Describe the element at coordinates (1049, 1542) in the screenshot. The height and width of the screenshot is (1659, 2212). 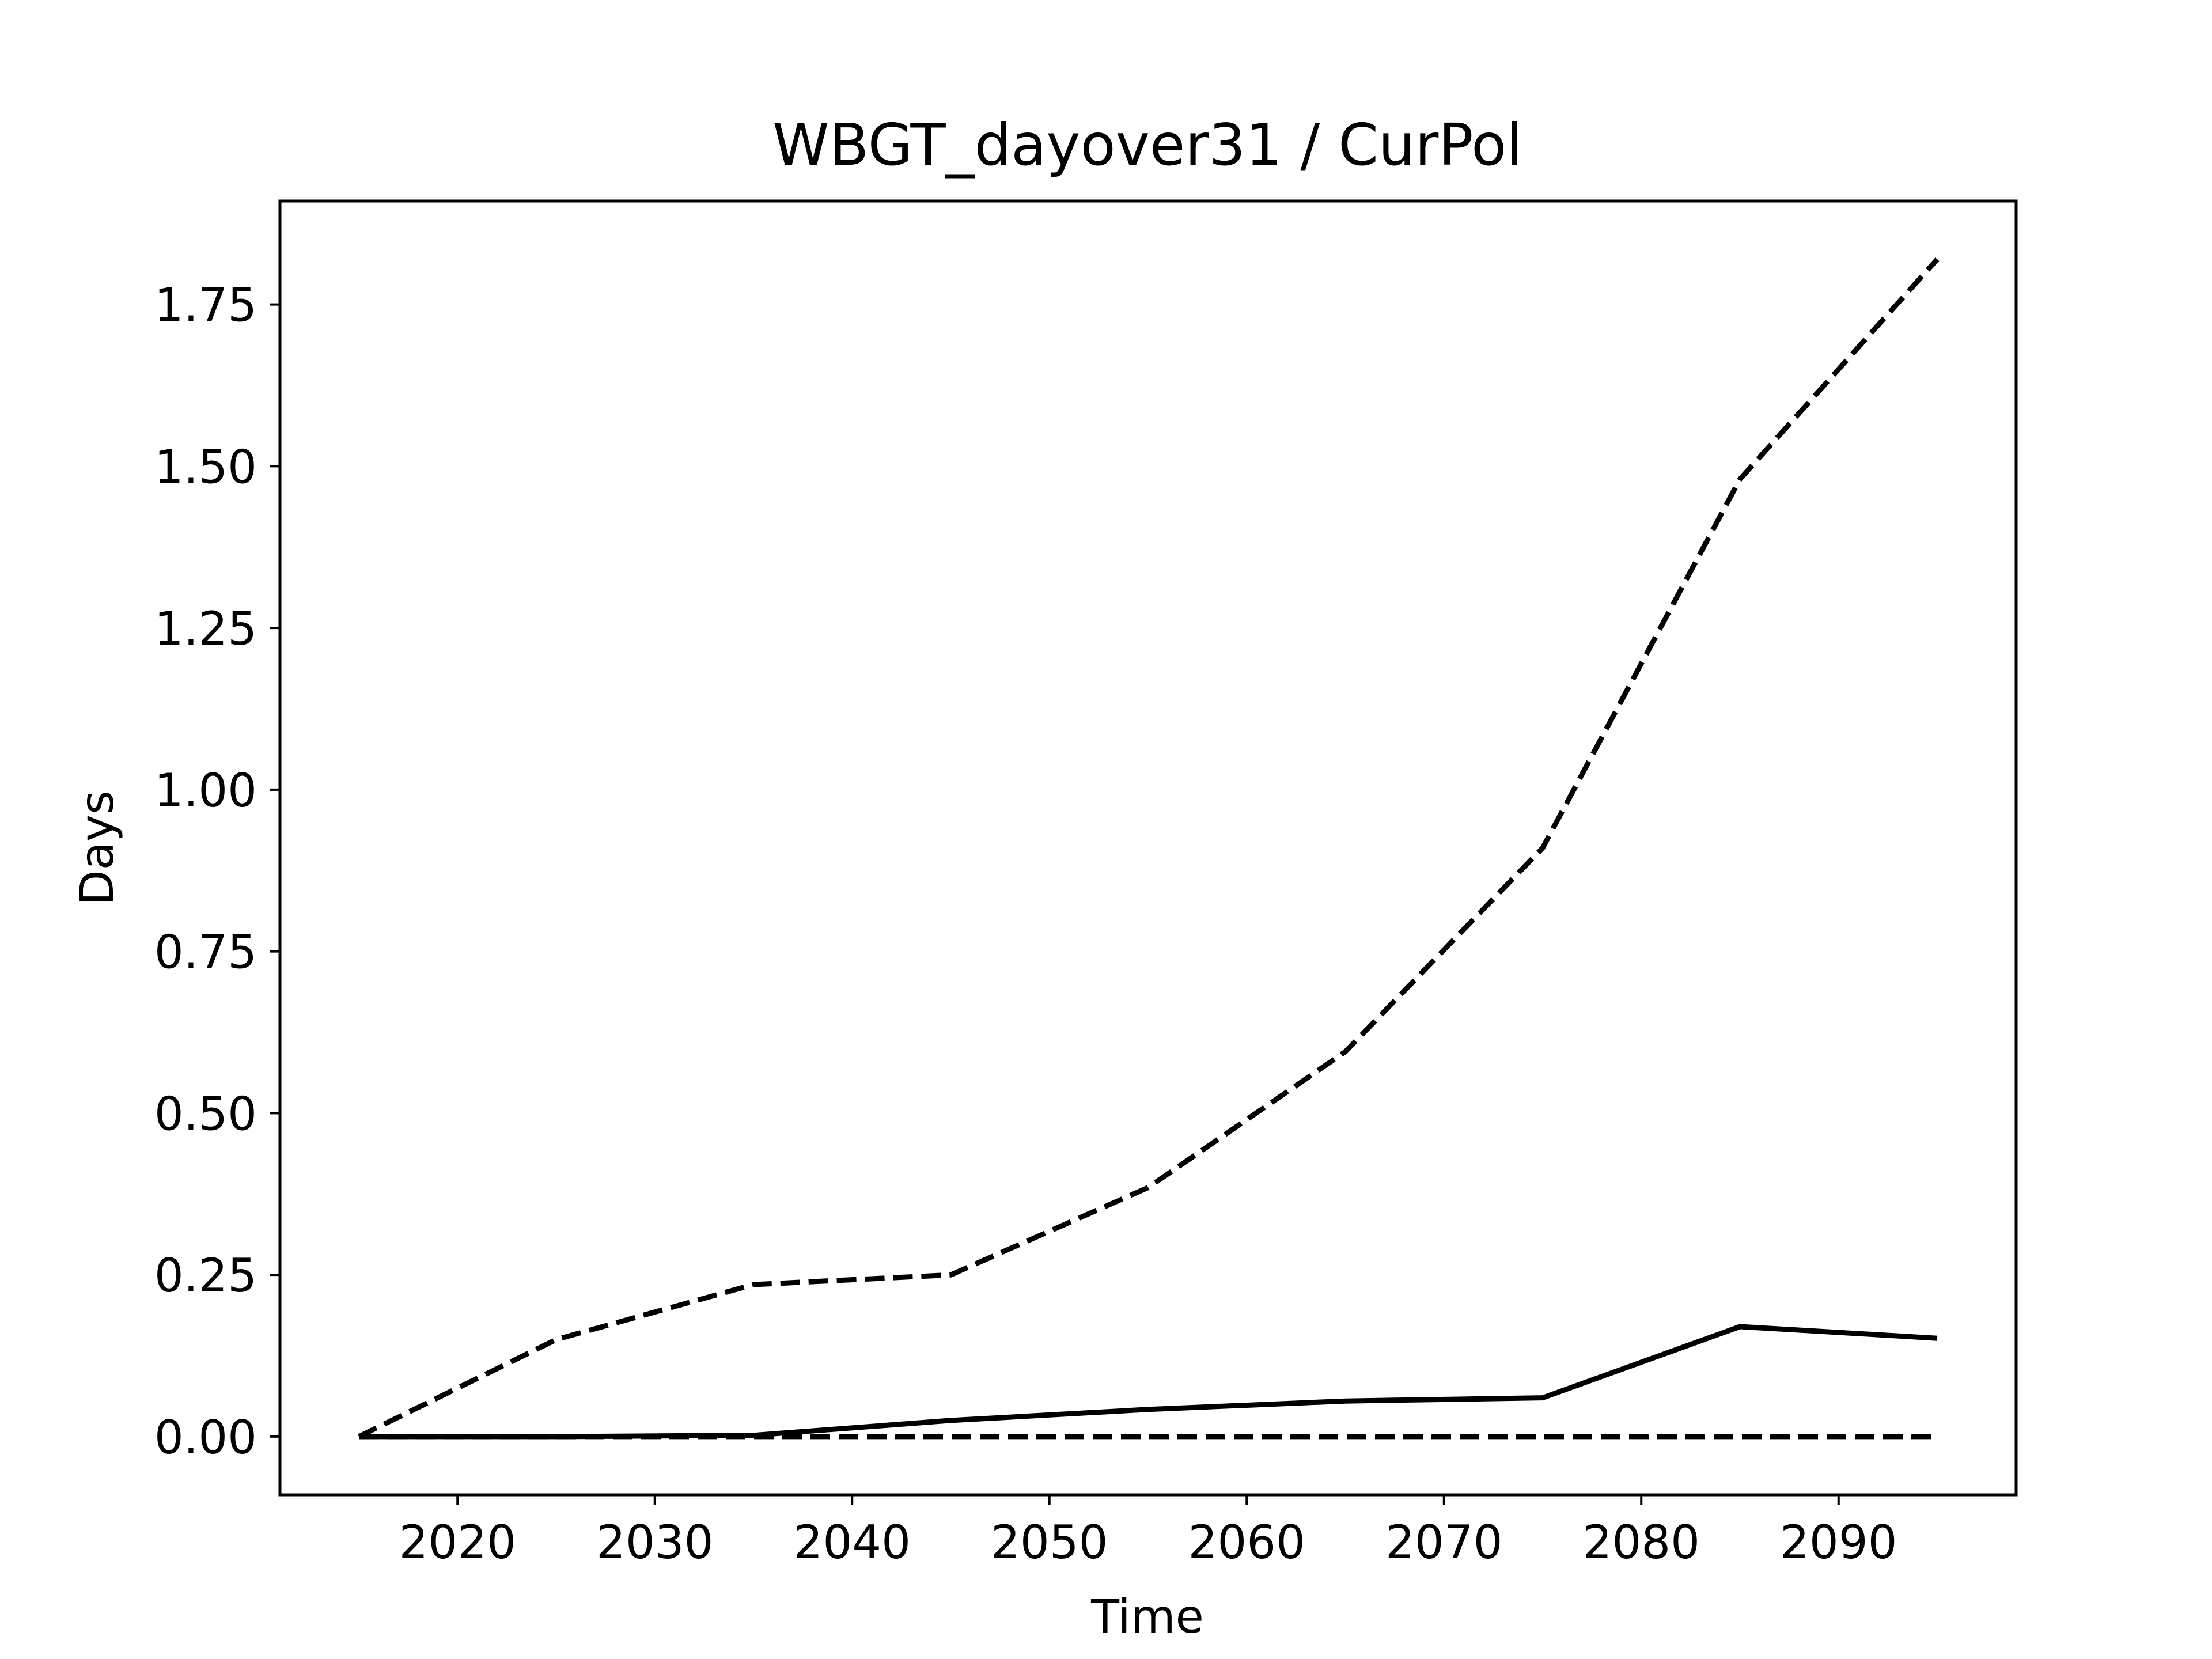
I see `x-tick-label: 2050` at that location.